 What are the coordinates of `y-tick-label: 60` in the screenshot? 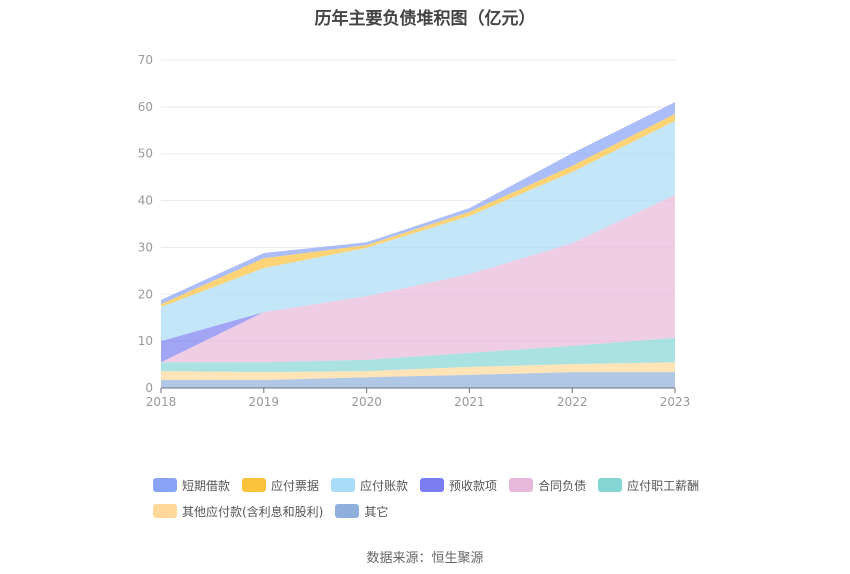 It's located at (145, 107).